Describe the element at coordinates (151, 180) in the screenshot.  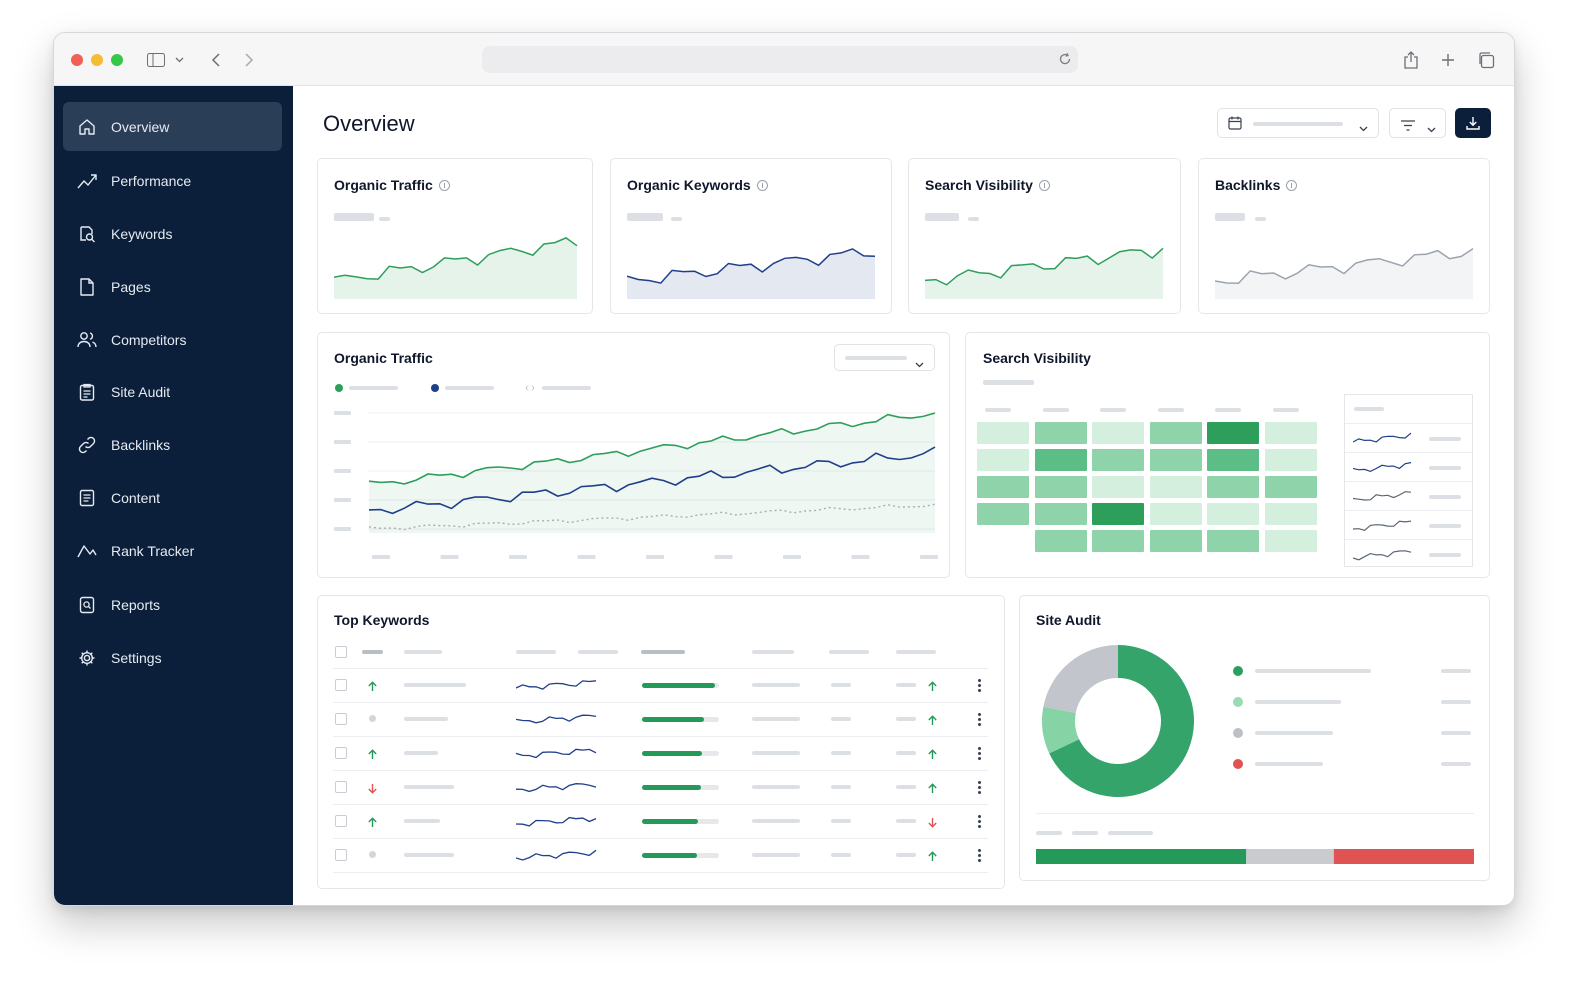
I see `sidebar-item-label: Performance` at that location.